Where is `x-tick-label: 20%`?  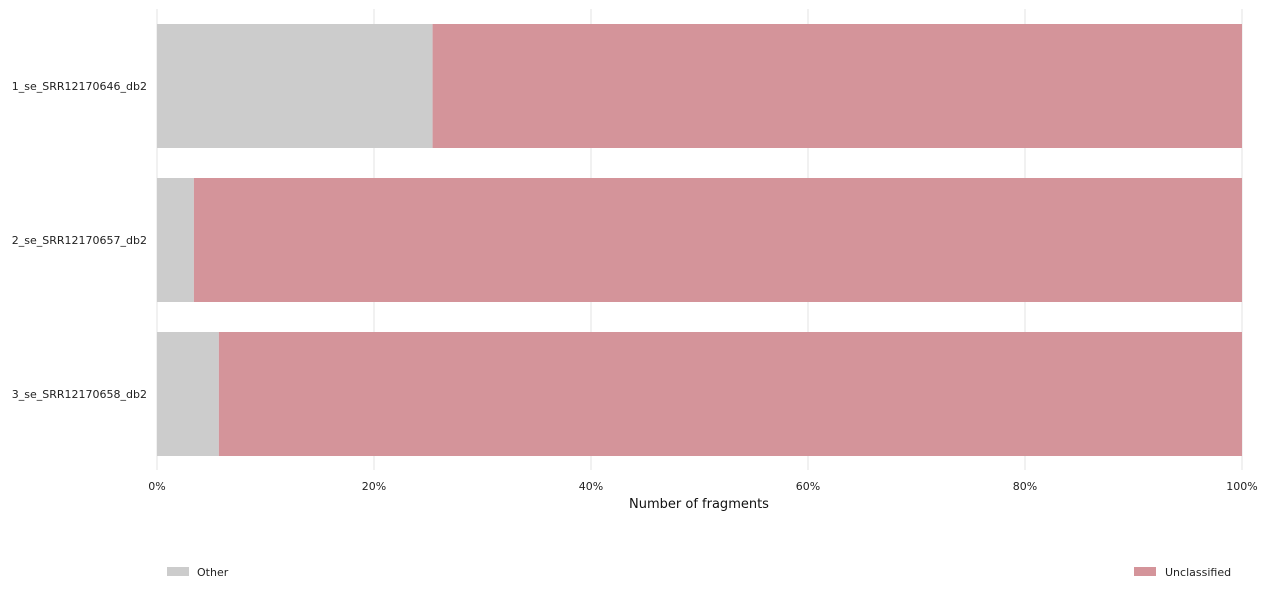 x-tick-label: 20% is located at coordinates (374, 486).